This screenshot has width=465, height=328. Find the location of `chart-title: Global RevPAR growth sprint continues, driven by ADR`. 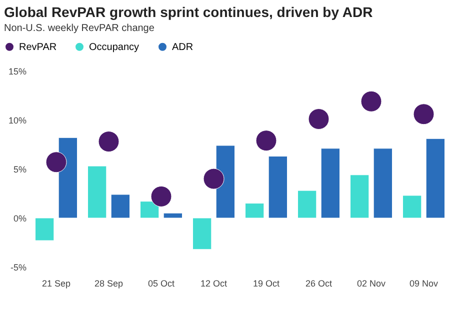

chart-title: Global RevPAR growth sprint continues, driven by ADR is located at coordinates (188, 12).